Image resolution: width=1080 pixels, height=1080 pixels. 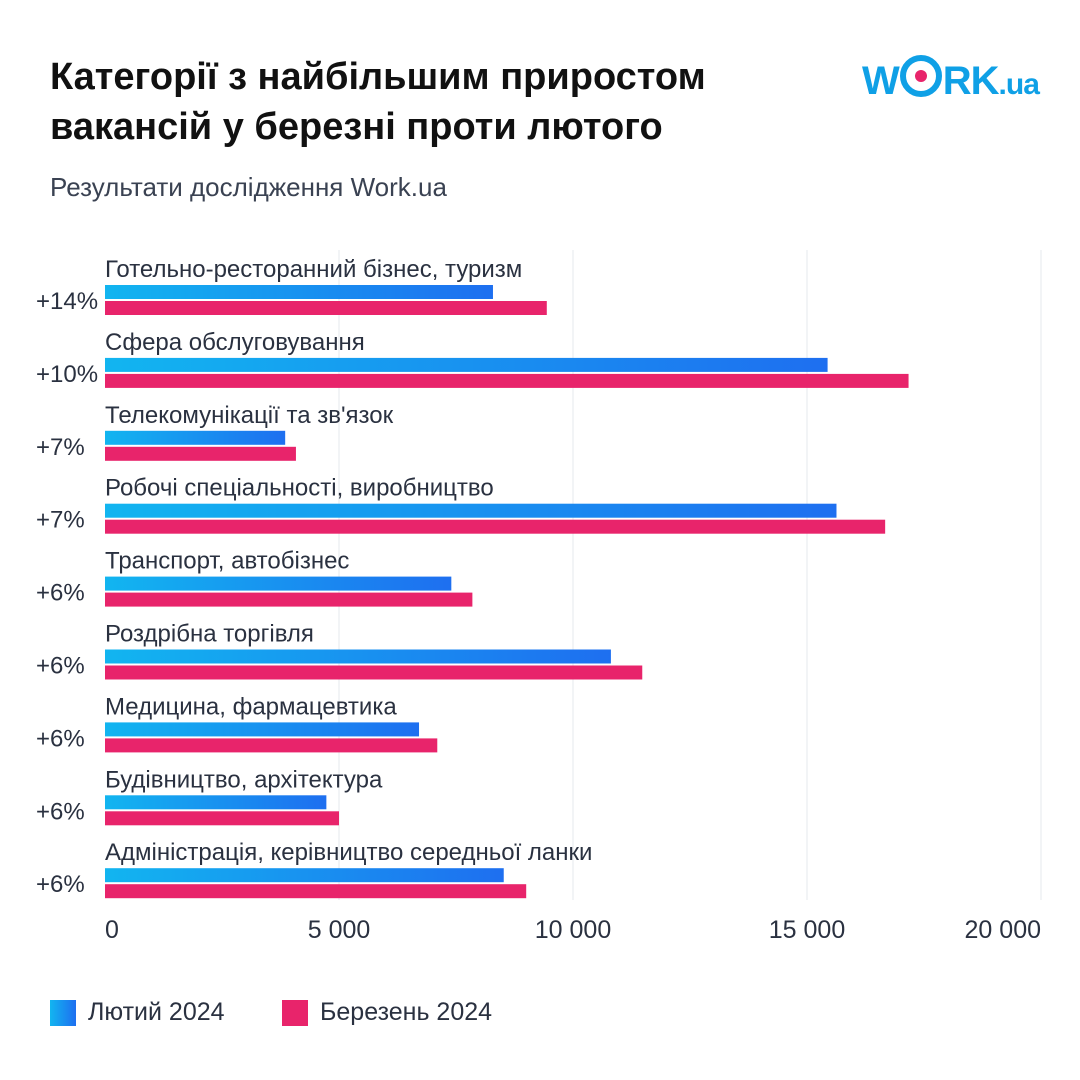 What do you see at coordinates (249, 415) in the screenshot?
I see `category-label: Телекомунікації та зв'язок` at bounding box center [249, 415].